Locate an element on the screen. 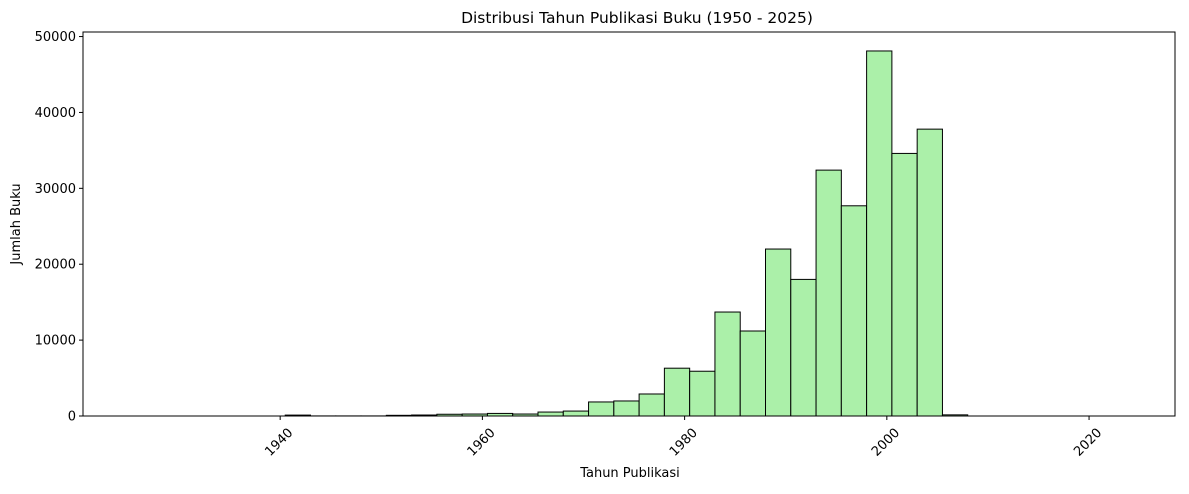  y-tick-label: 40000 is located at coordinates (55, 113).